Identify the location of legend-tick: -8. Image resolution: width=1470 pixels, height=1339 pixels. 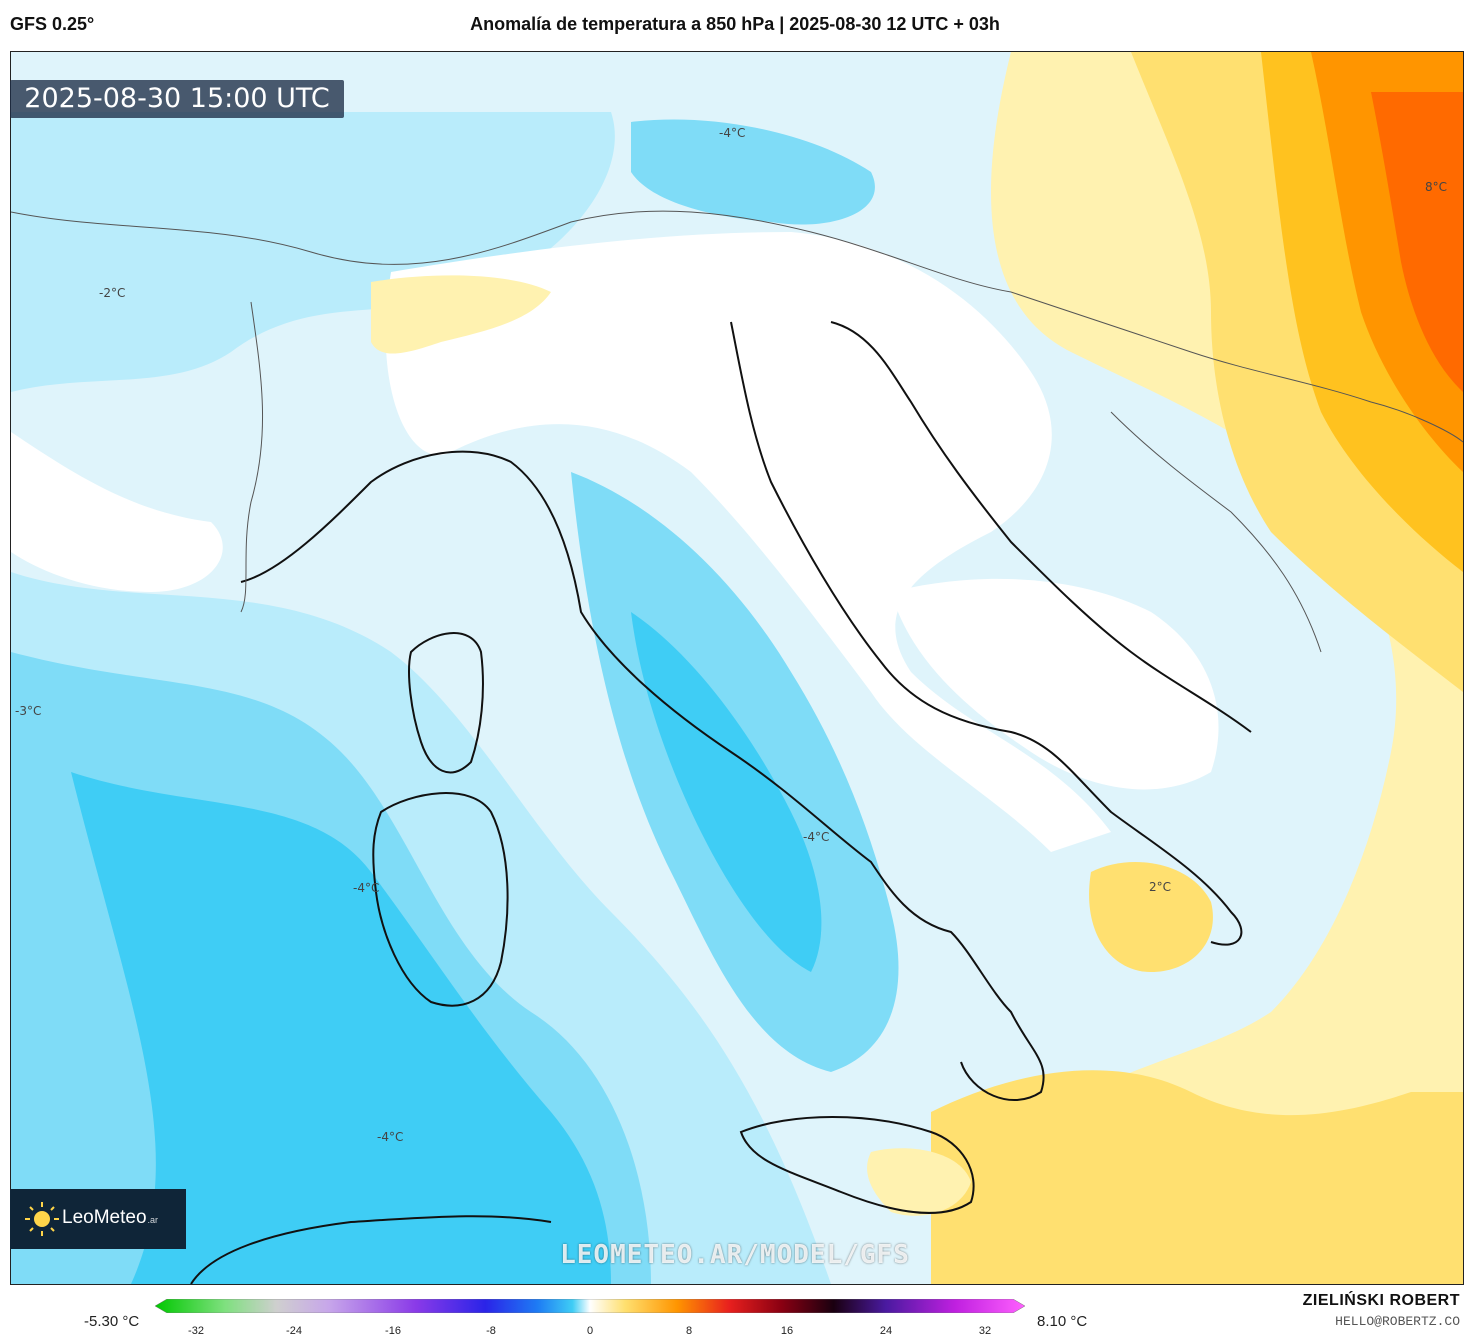
(491, 1331).